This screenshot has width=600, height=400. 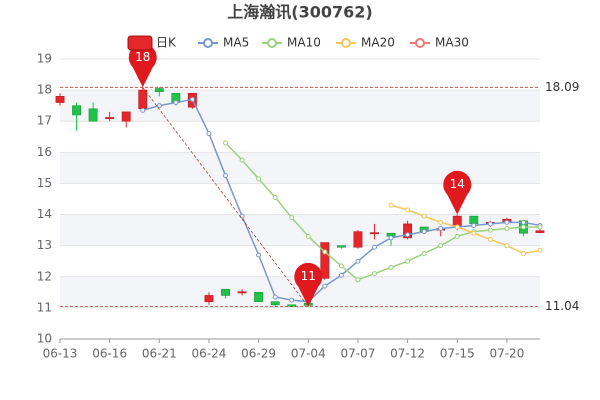 What do you see at coordinates (300, 106) in the screenshot?
I see `grid-band` at bounding box center [300, 106].